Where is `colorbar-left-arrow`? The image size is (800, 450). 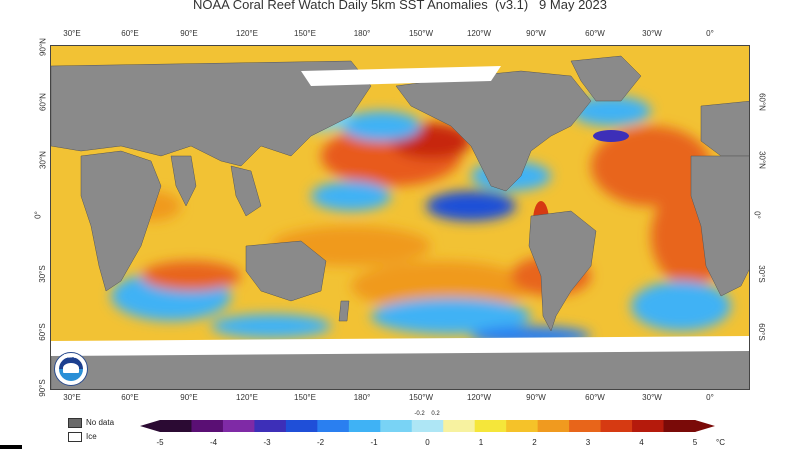 colorbar-left-arrow is located at coordinates (150, 426).